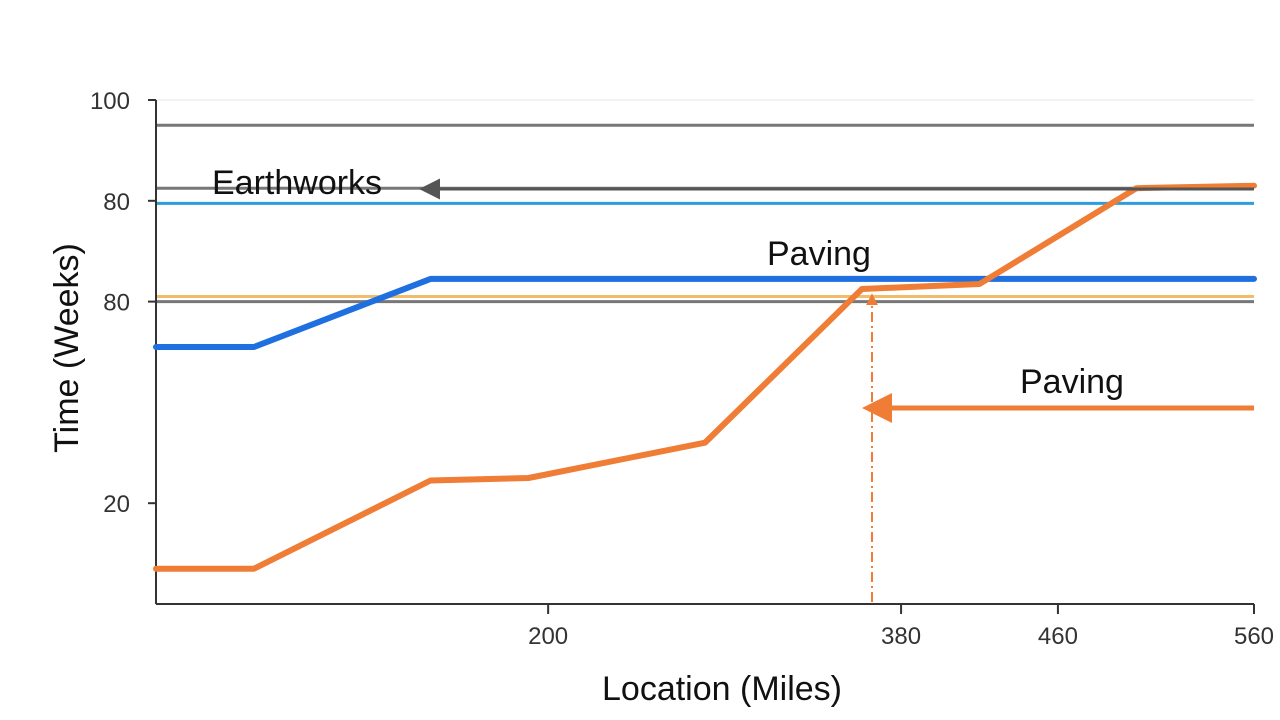 This screenshot has width=1280, height=720. Describe the element at coordinates (1072, 382) in the screenshot. I see `paving-label-orange: Paving` at that location.